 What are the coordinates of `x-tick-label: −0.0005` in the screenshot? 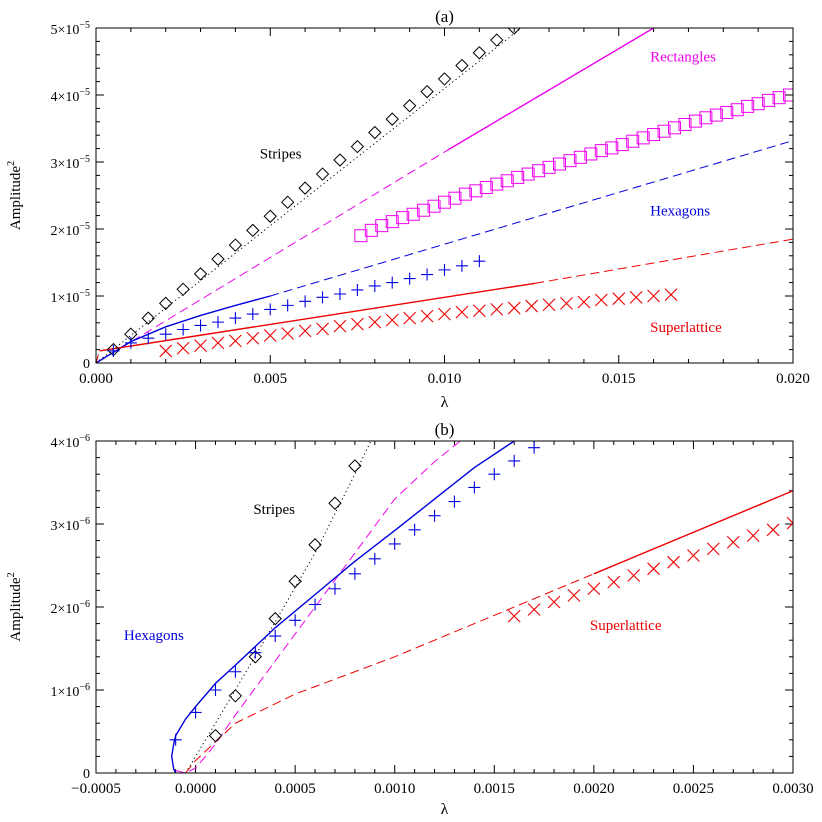 It's located at (96, 789).